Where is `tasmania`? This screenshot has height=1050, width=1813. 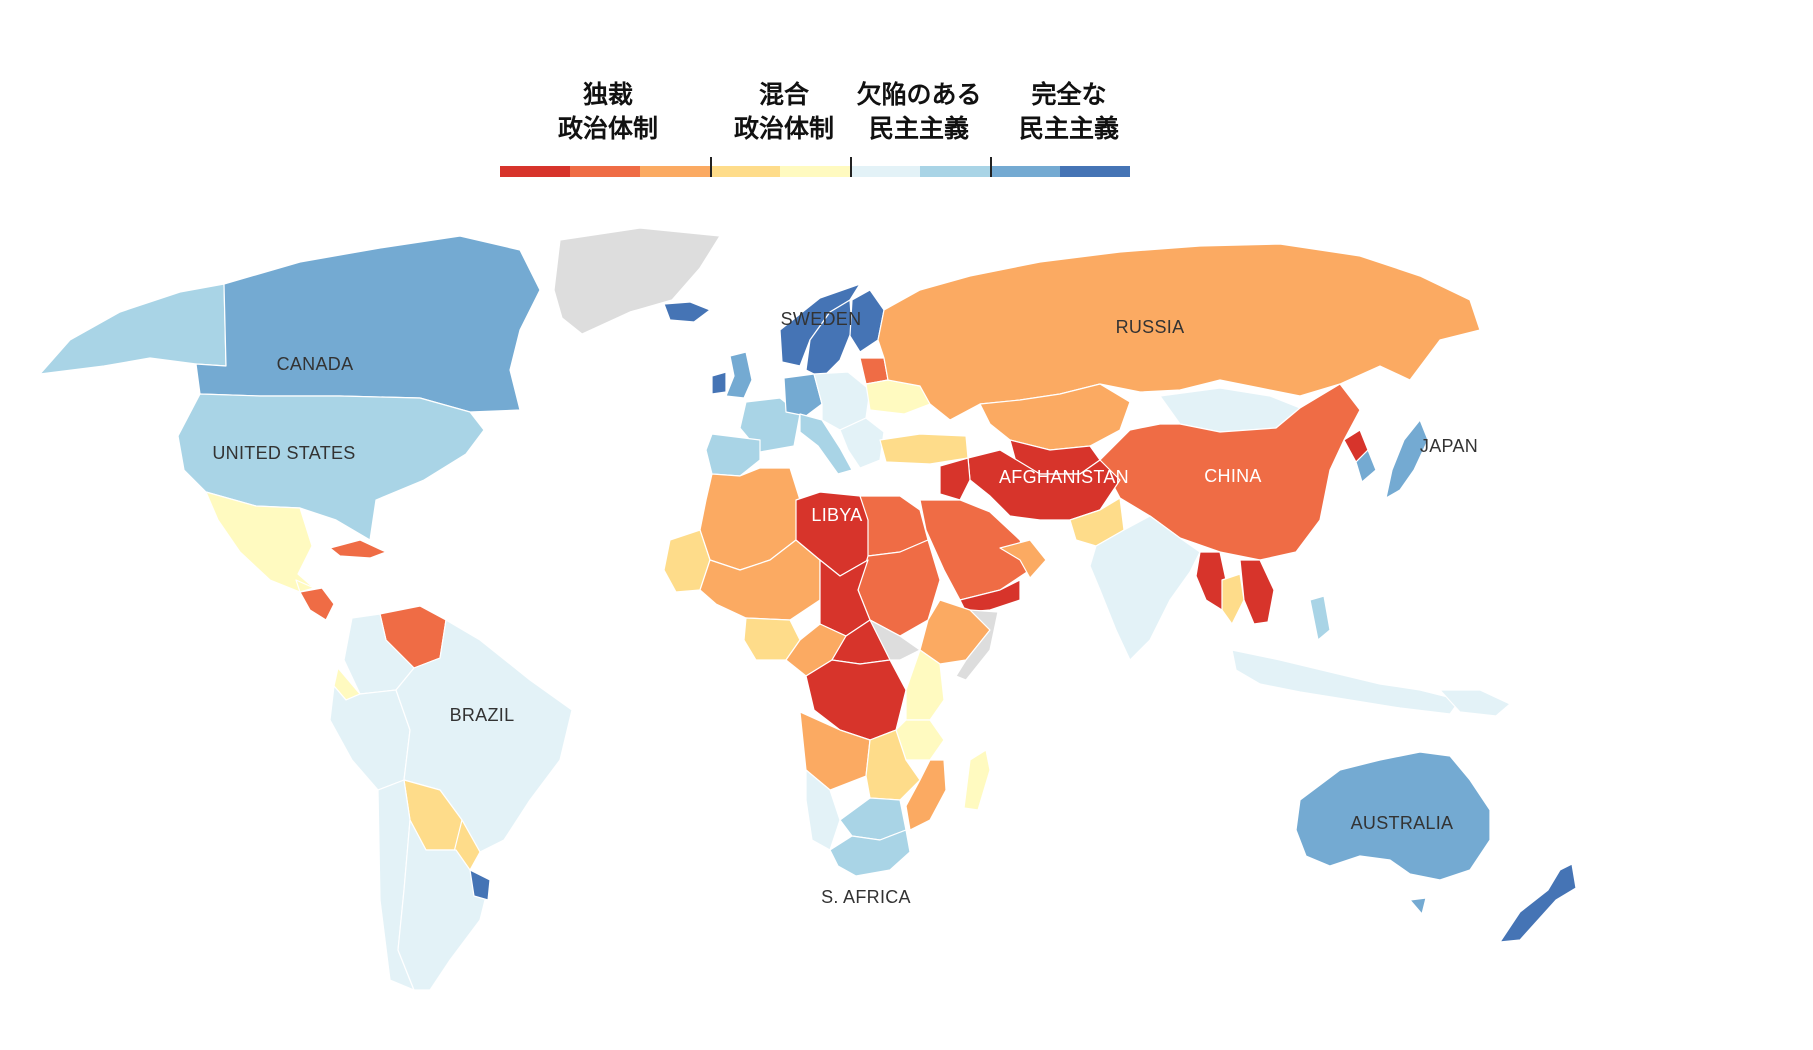
tasmania is located at coordinates (1418, 906).